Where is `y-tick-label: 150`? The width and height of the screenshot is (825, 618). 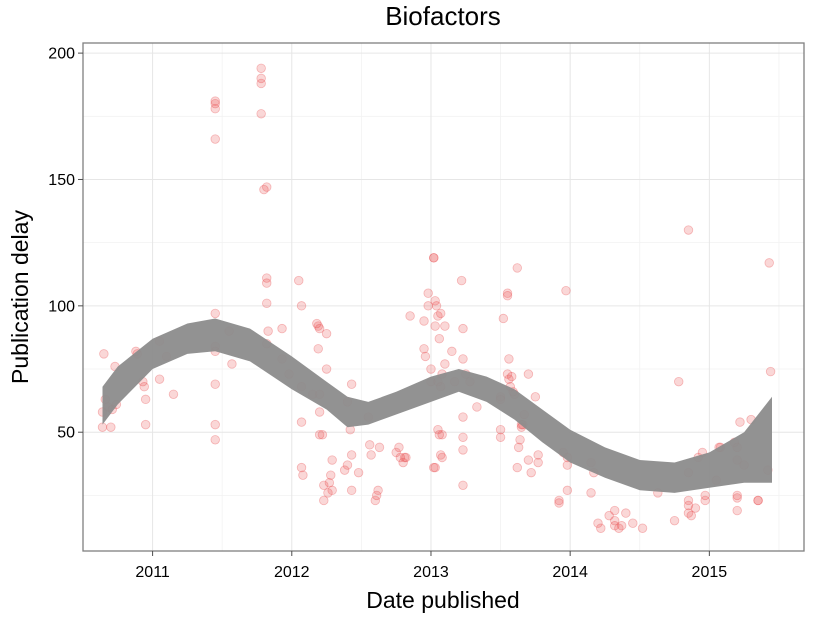 y-tick-label: 150 is located at coordinates (61, 180).